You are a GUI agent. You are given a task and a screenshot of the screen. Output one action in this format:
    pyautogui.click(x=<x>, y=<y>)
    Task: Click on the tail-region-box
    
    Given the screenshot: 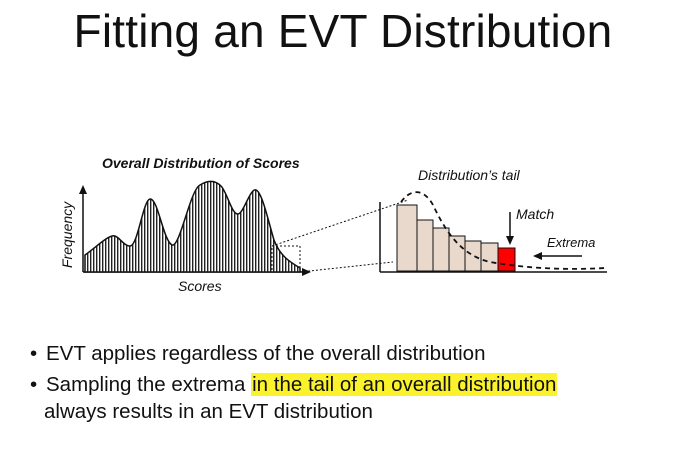 What is the action you would take?
    pyautogui.click(x=286, y=259)
    